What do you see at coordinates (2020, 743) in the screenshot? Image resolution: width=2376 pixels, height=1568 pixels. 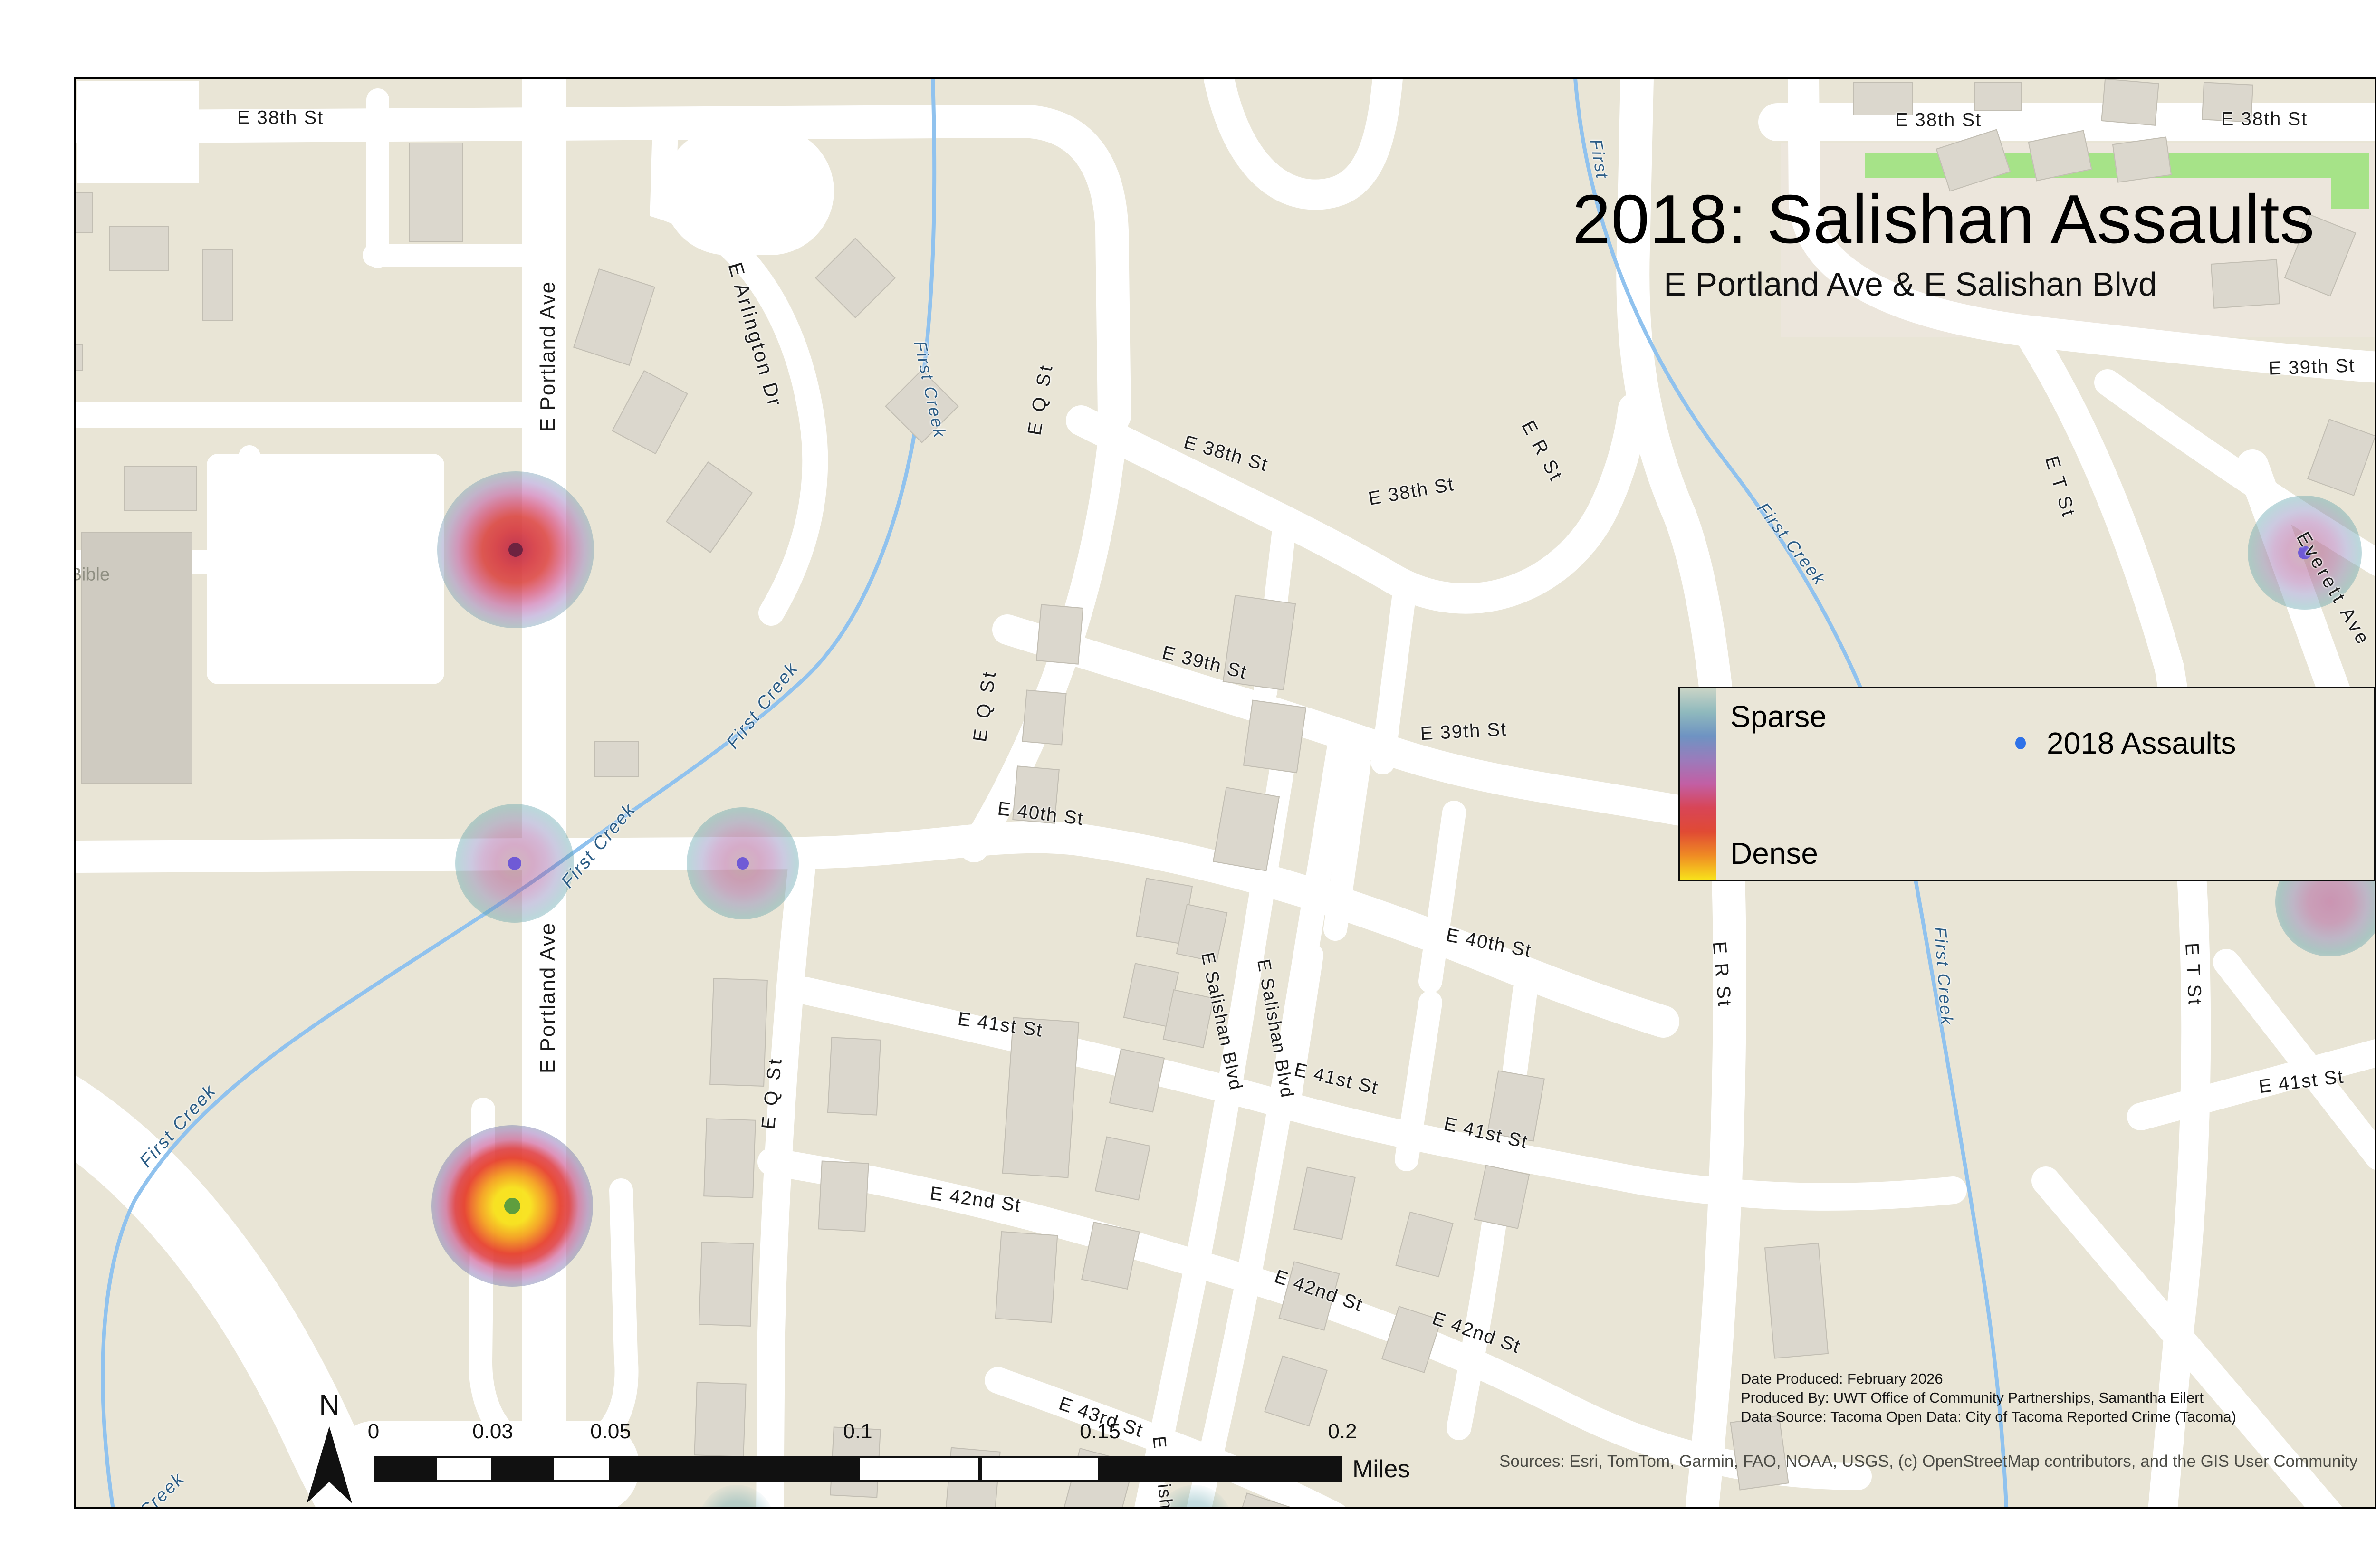 I see `assault-point-icon` at bounding box center [2020, 743].